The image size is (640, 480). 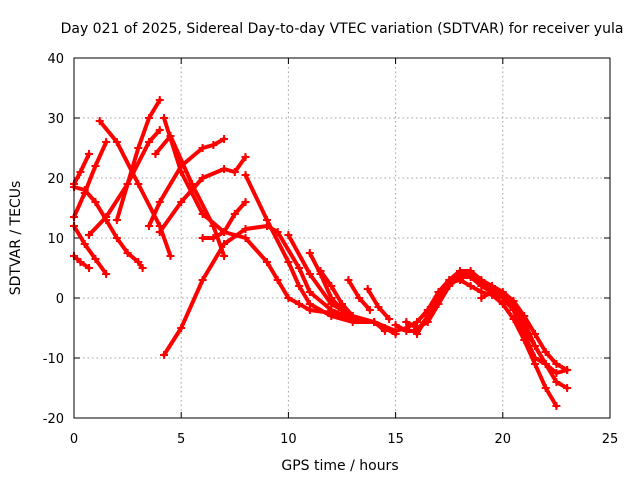 I want to click on y-tick-label: 40, so click(x=55, y=59).